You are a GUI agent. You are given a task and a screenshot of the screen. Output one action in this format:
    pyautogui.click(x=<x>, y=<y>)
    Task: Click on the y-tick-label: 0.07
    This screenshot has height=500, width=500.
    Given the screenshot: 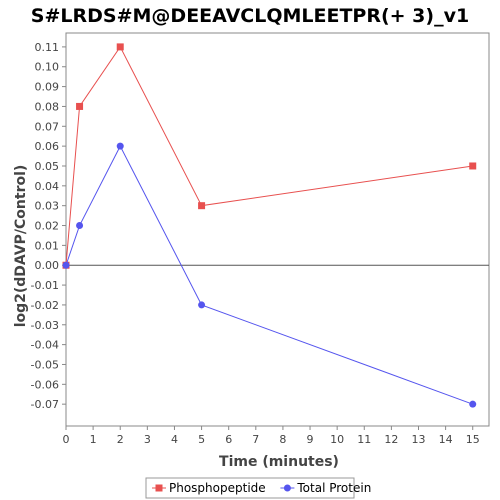 What is the action you would take?
    pyautogui.click(x=47, y=126)
    